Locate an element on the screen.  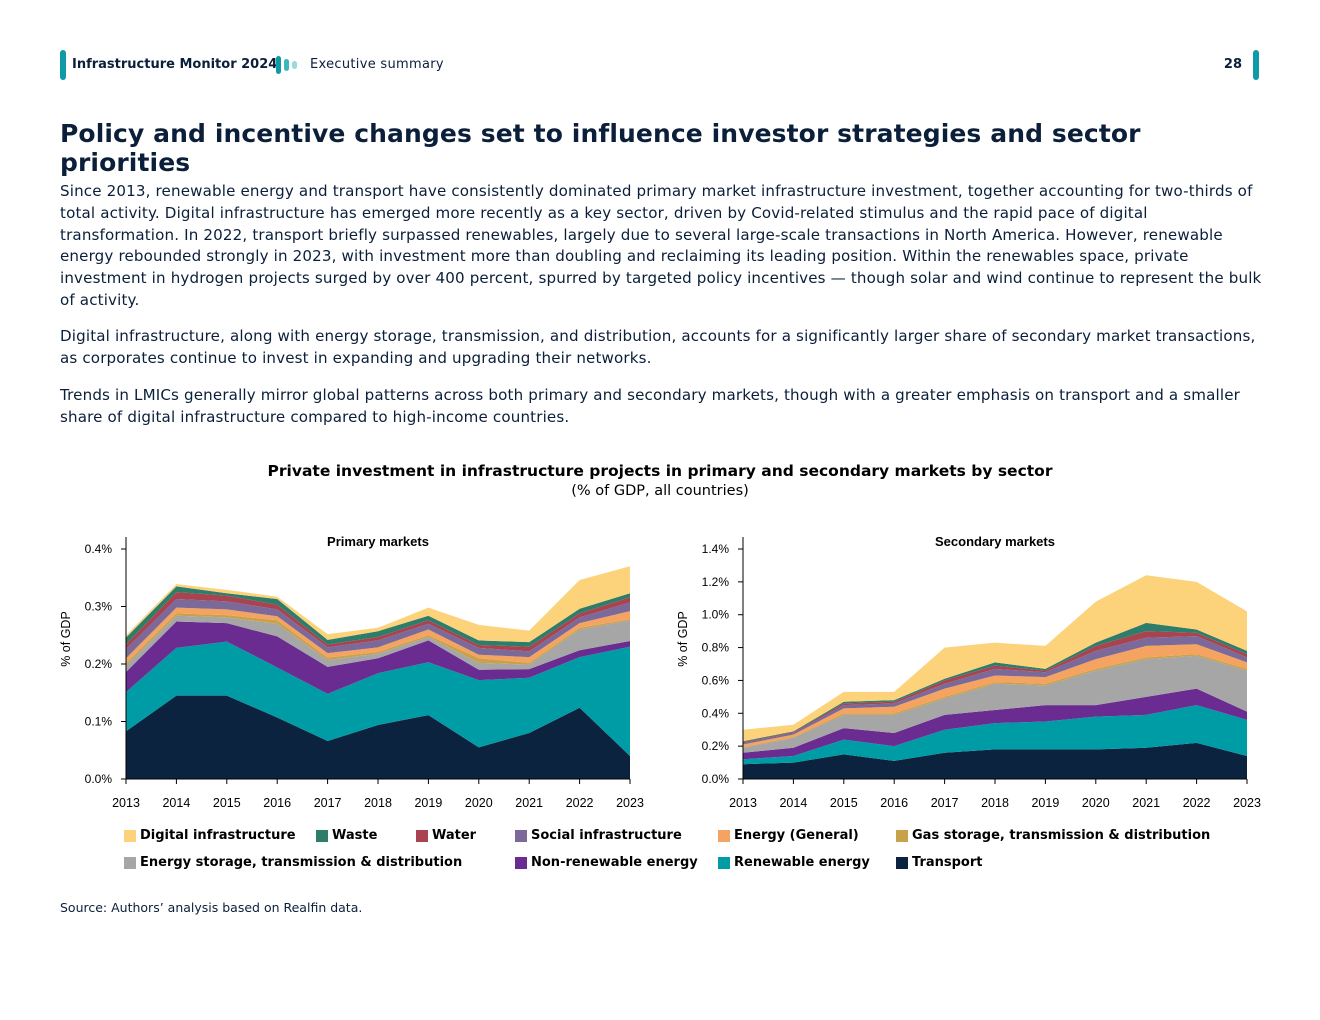
chart-title: Primary markets is located at coordinates (378, 541).